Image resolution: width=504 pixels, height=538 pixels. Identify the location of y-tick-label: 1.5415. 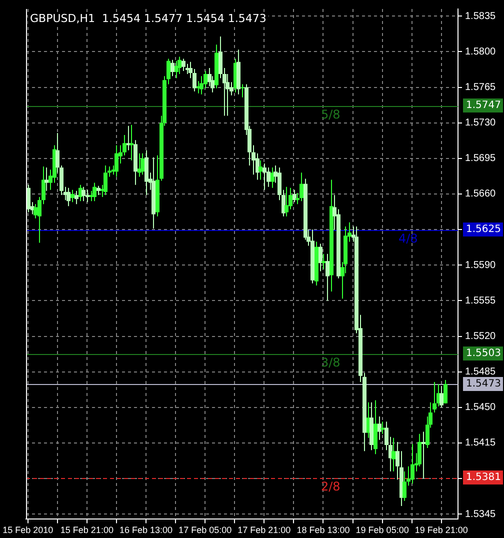
(480, 443).